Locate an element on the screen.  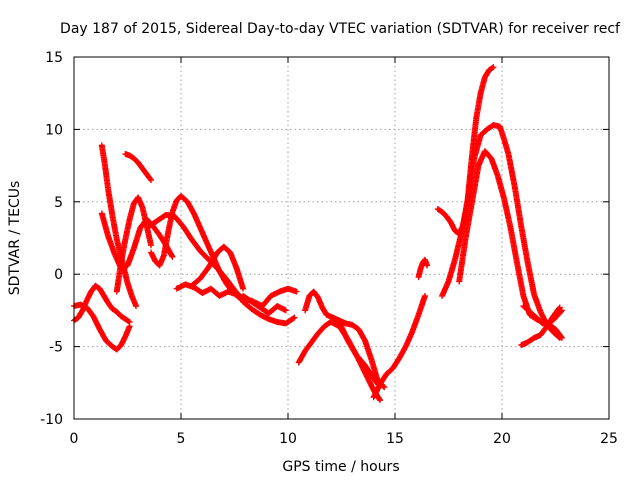
y-tick-label: 10 is located at coordinates (54, 130).